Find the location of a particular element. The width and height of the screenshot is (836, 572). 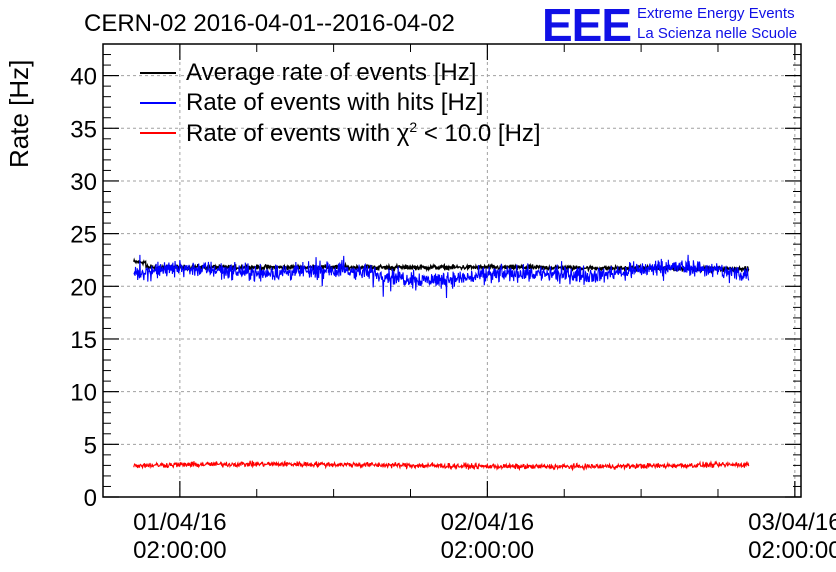

legend-chi2-sup: 2 is located at coordinates (413, 126).